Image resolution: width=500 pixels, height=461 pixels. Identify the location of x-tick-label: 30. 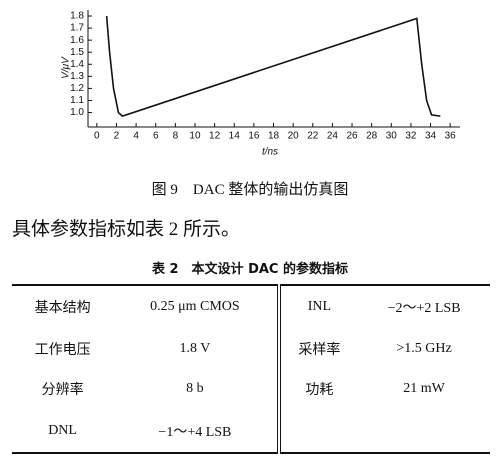
(392, 136).